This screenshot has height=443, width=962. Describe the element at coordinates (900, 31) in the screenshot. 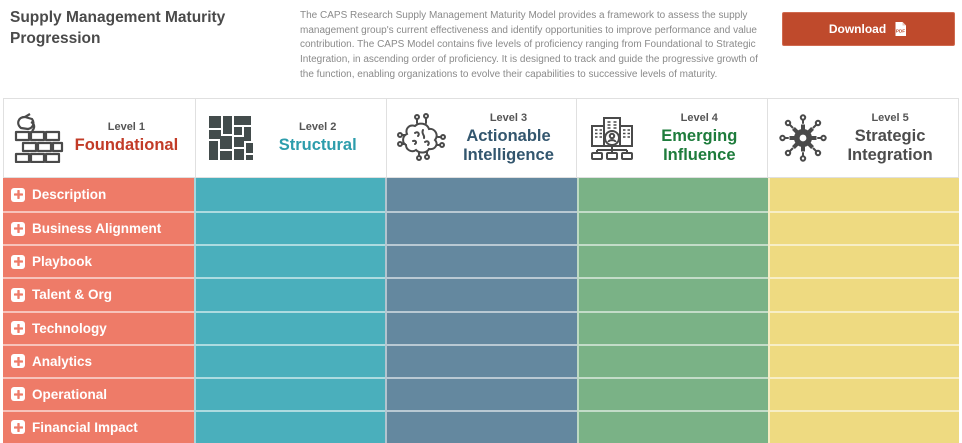

I see `svg-text: PDF` at that location.